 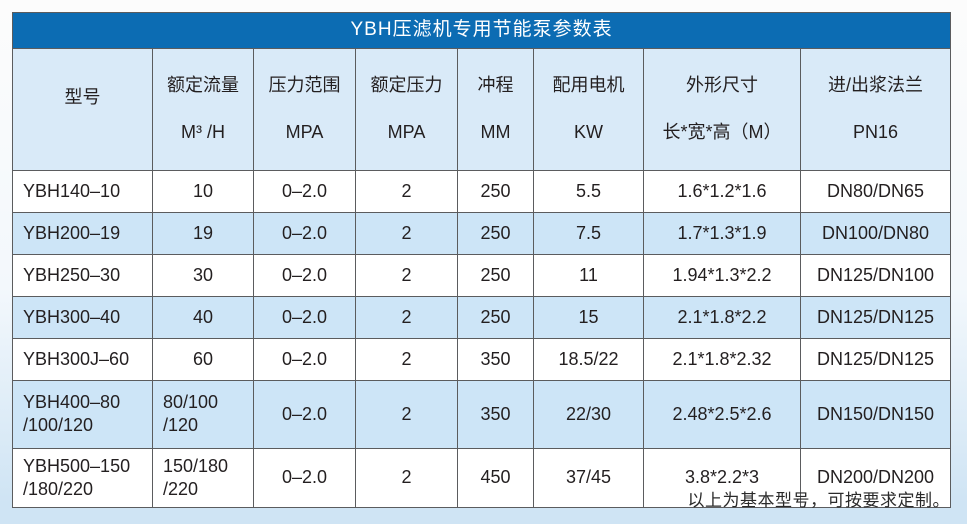 What do you see at coordinates (722, 191) in the screenshot?
I see `cell-dimensions: 1.6*1.2*1.6` at bounding box center [722, 191].